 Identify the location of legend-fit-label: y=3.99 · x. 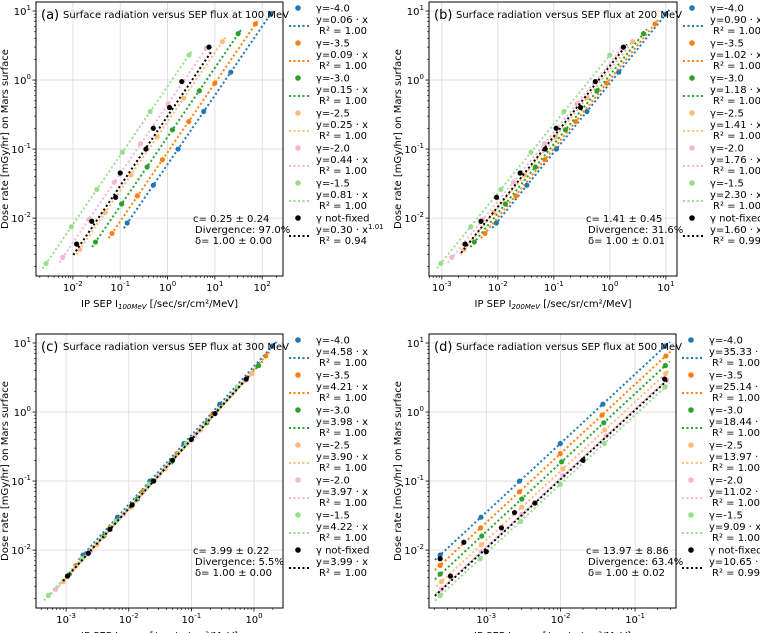
(342, 562).